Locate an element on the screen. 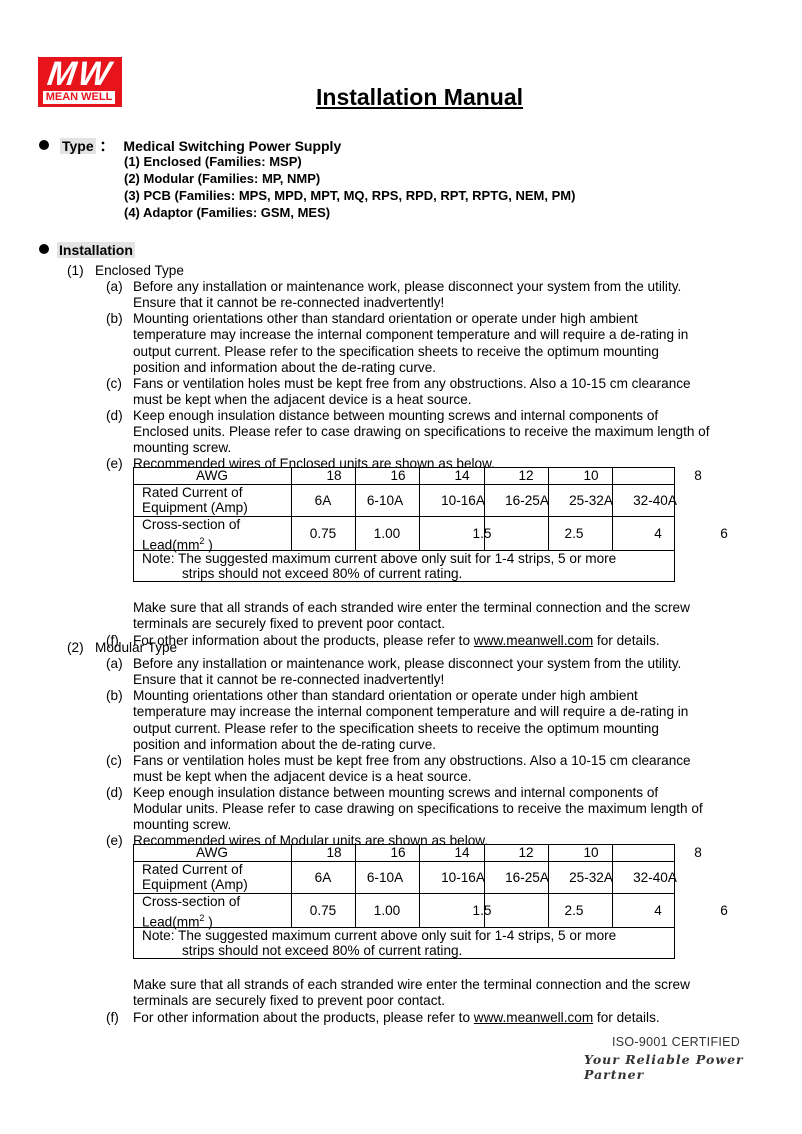 Image resolution: width=802 pixels, height=1134 pixels. section-title: Modular Type is located at coordinates (136, 647).